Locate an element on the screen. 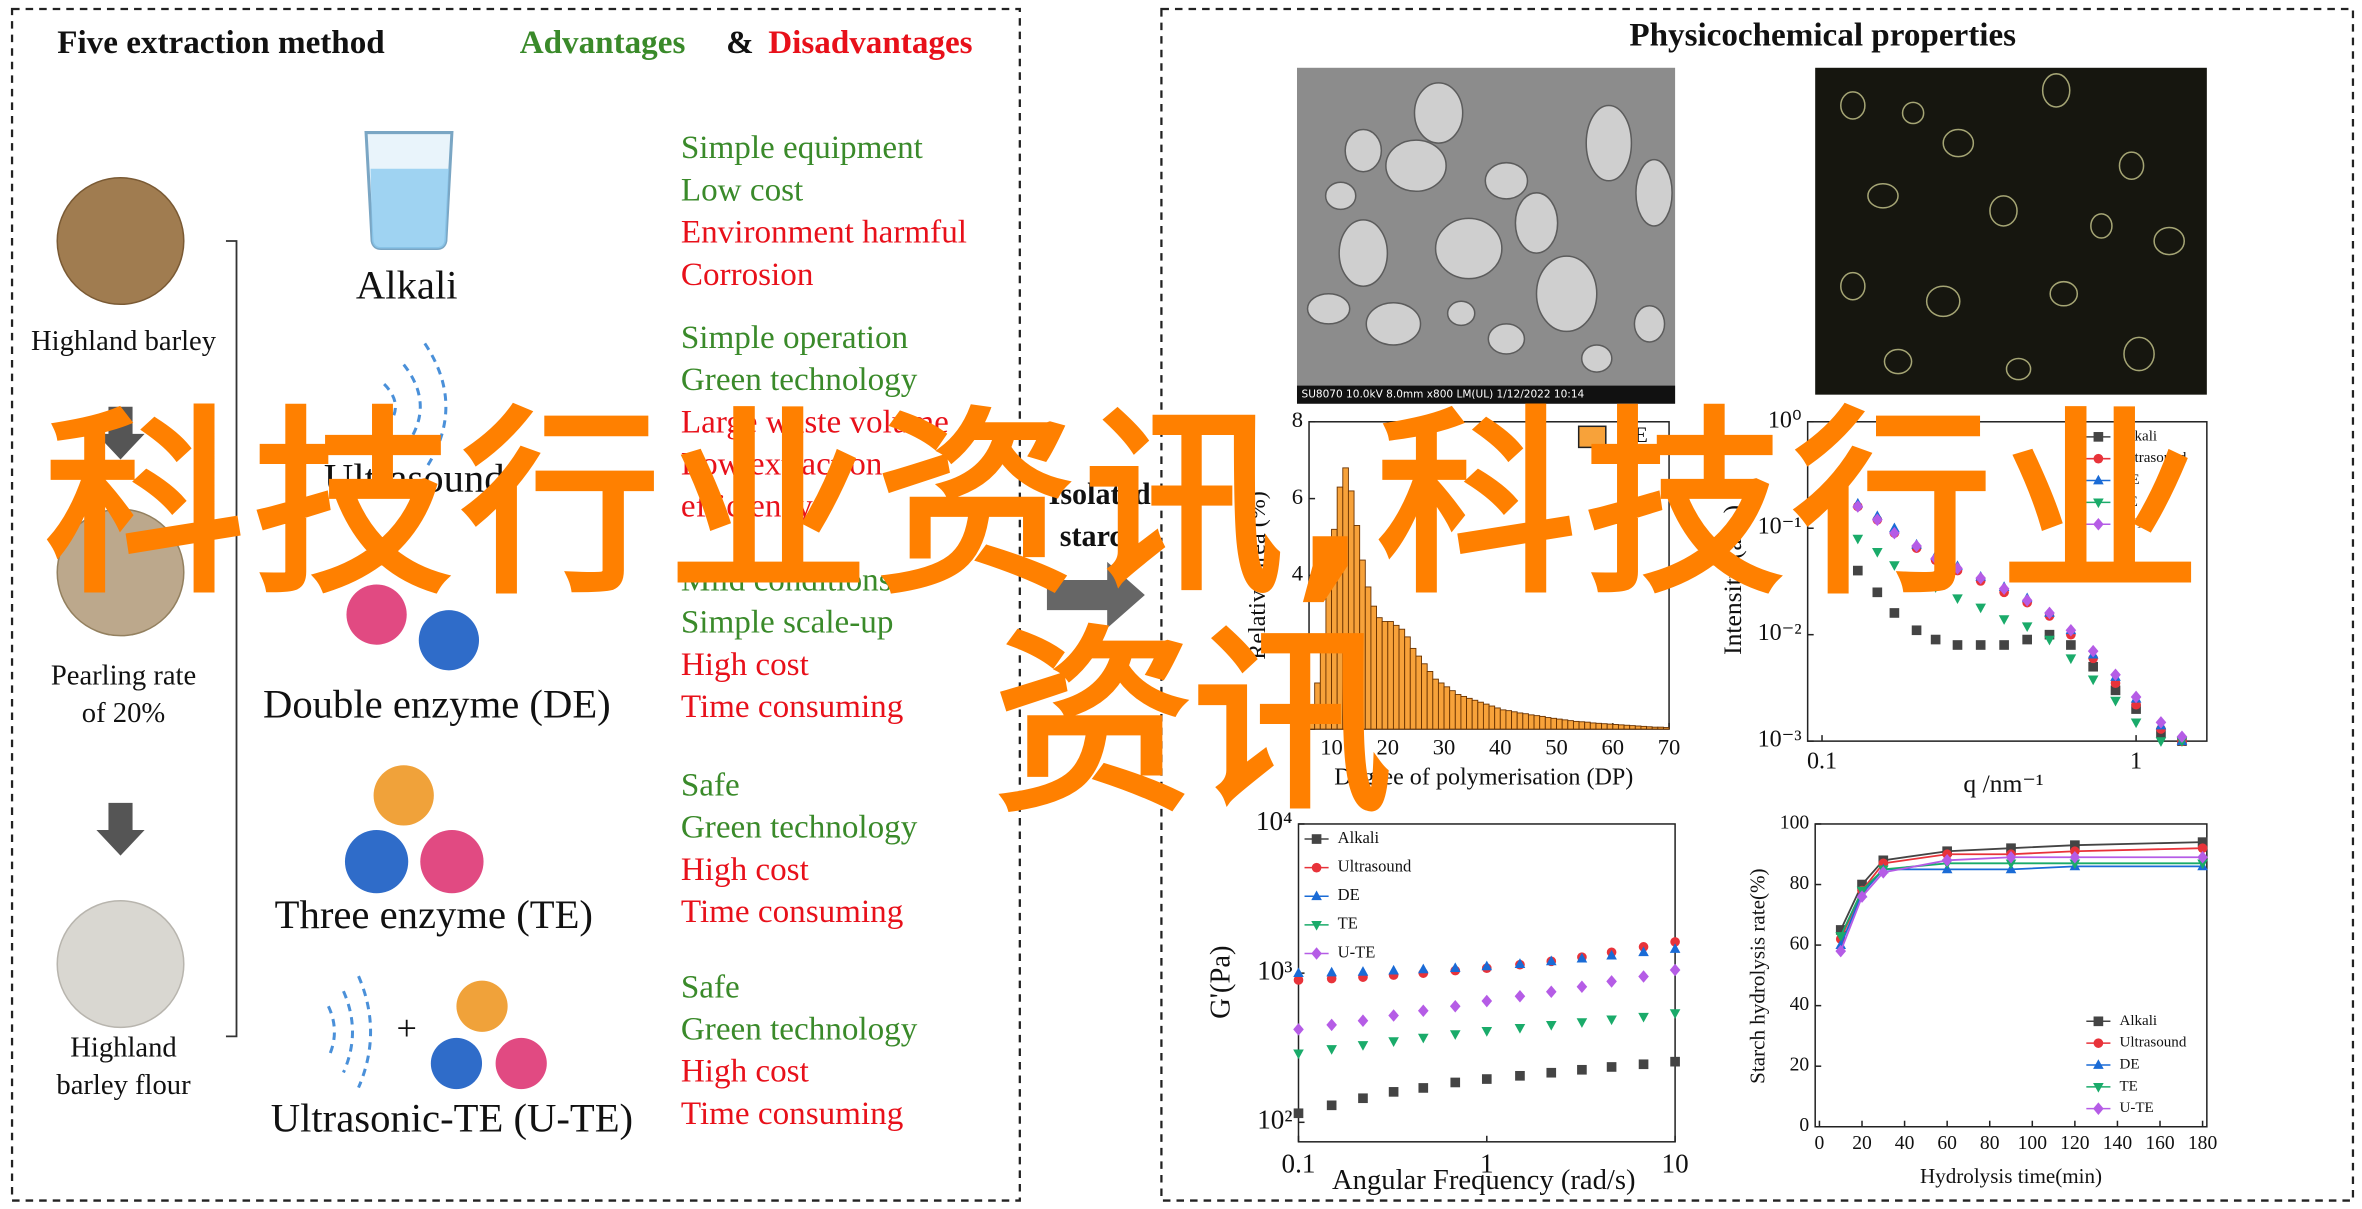 This screenshot has height=1209, width=2362. material-label: of 20% is located at coordinates (123, 713).